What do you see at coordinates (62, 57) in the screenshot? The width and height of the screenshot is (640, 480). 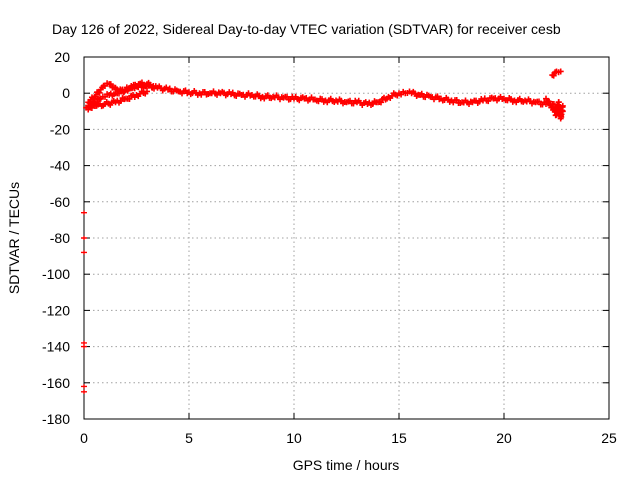 I see `y-tick-label: 20` at bounding box center [62, 57].